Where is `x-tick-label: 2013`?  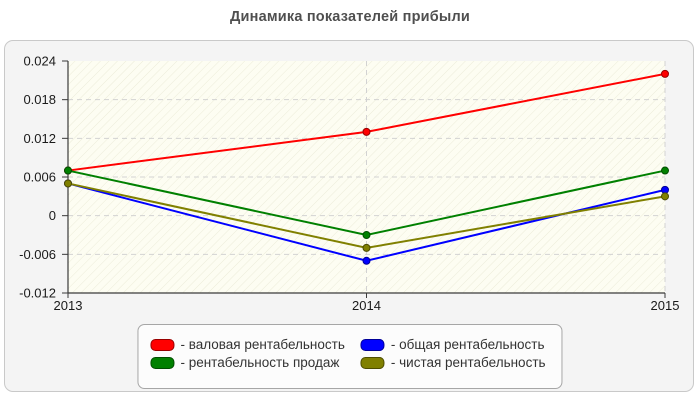 x-tick-label: 2013 is located at coordinates (68, 305).